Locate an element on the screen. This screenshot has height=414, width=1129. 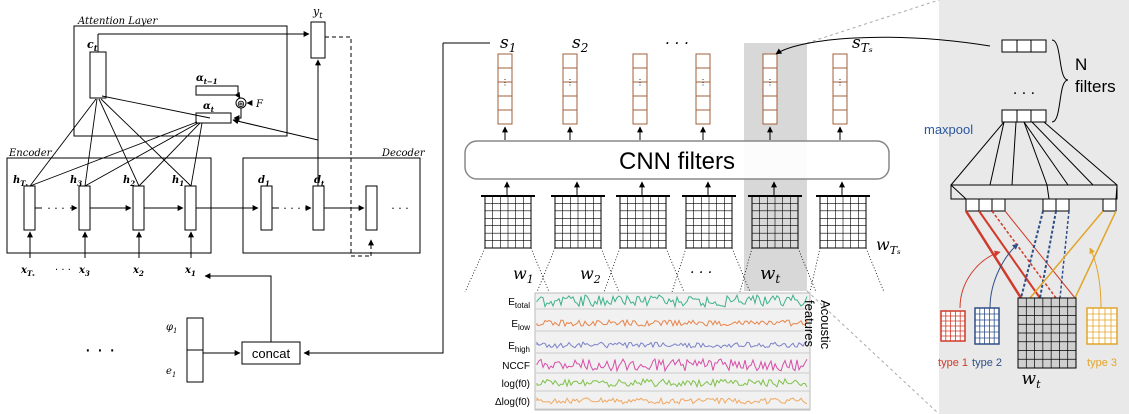
s-vectors: ⋮ ⋮ ⋮ ⋮ ⋮ ⋮ is located at coordinates (672, 96).